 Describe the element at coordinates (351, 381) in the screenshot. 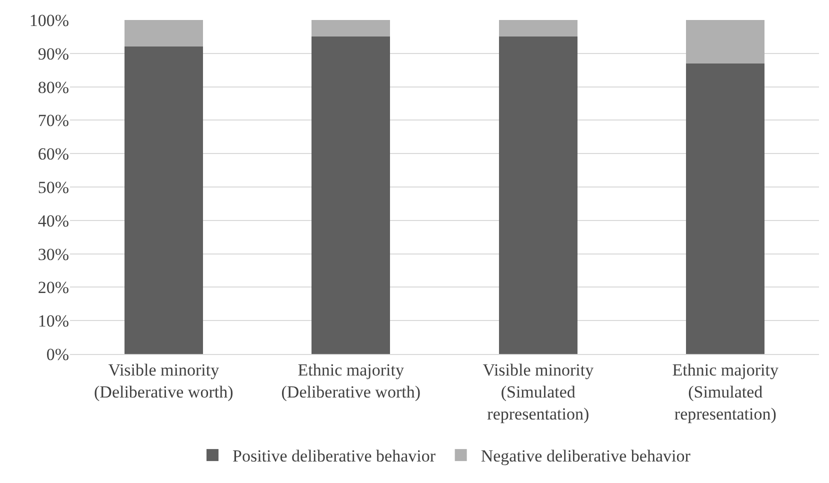

I see `x-tick-label: Ethnic majority (Deliberative worth)` at that location.